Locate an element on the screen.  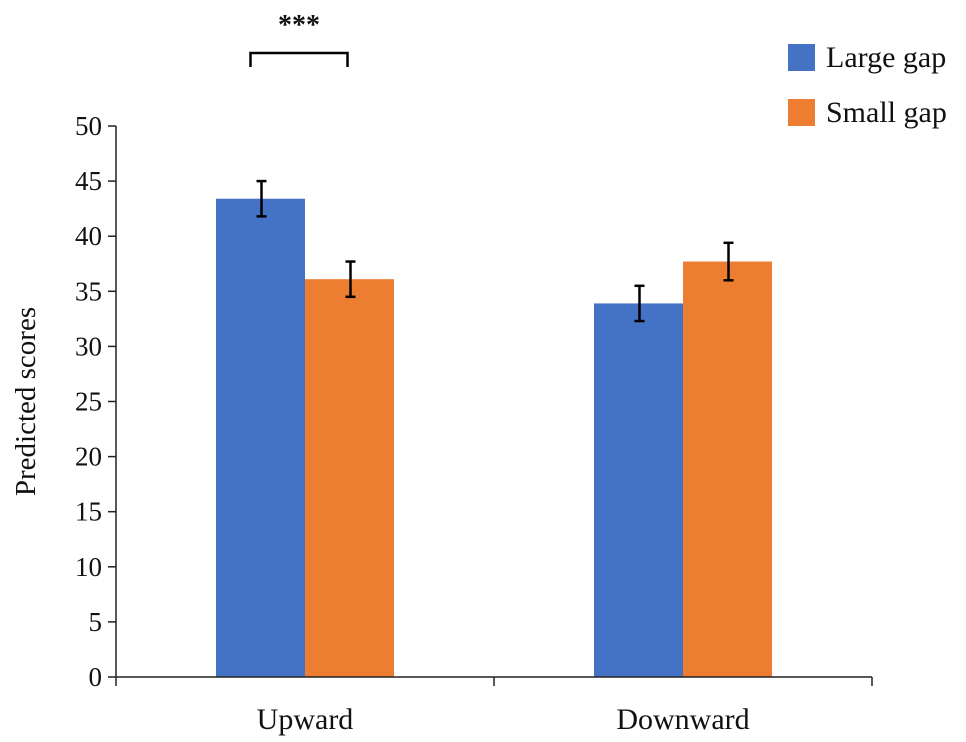
y-tick-label: 35 is located at coordinates (88, 291).